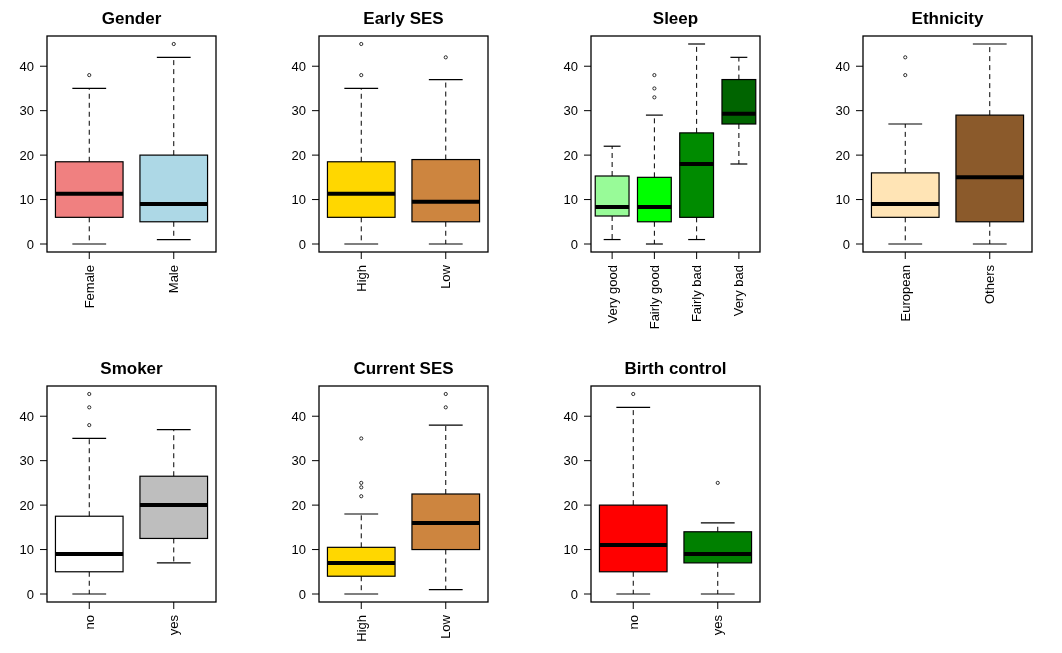 This screenshot has width=1062, height=653. I want to click on chart-title: Ethnicity, so click(947, 18).